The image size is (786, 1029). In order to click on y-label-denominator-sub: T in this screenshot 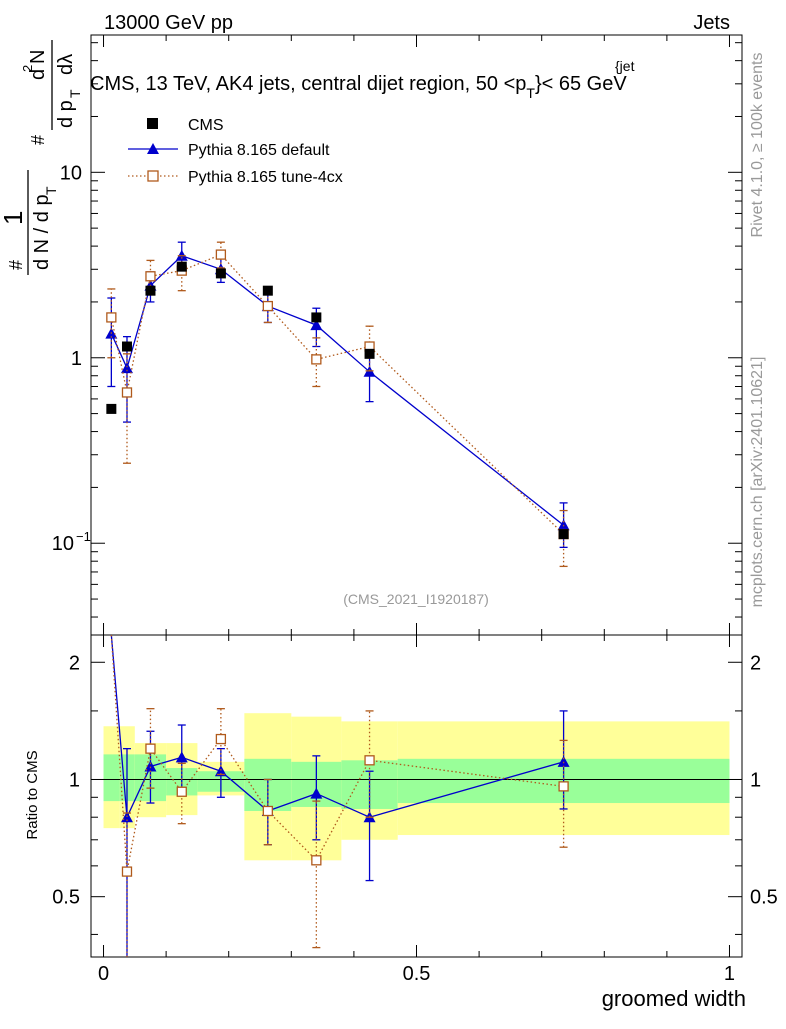, I will do `click(51, 190)`.